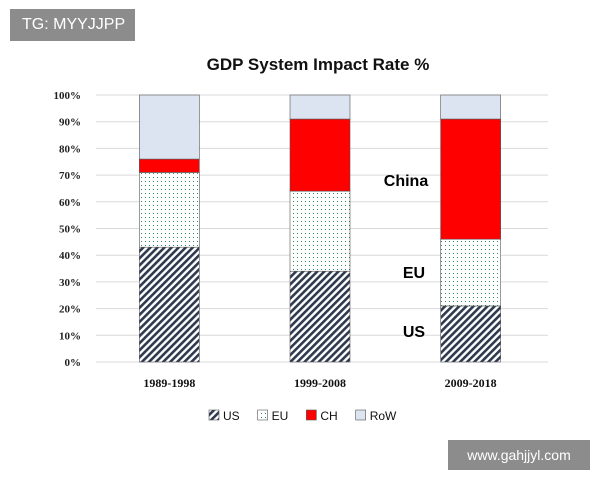 The width and height of the screenshot is (600, 480). What do you see at coordinates (519, 455) in the screenshot?
I see `watermark-bottom-right: www.gahjjyl.com` at bounding box center [519, 455].